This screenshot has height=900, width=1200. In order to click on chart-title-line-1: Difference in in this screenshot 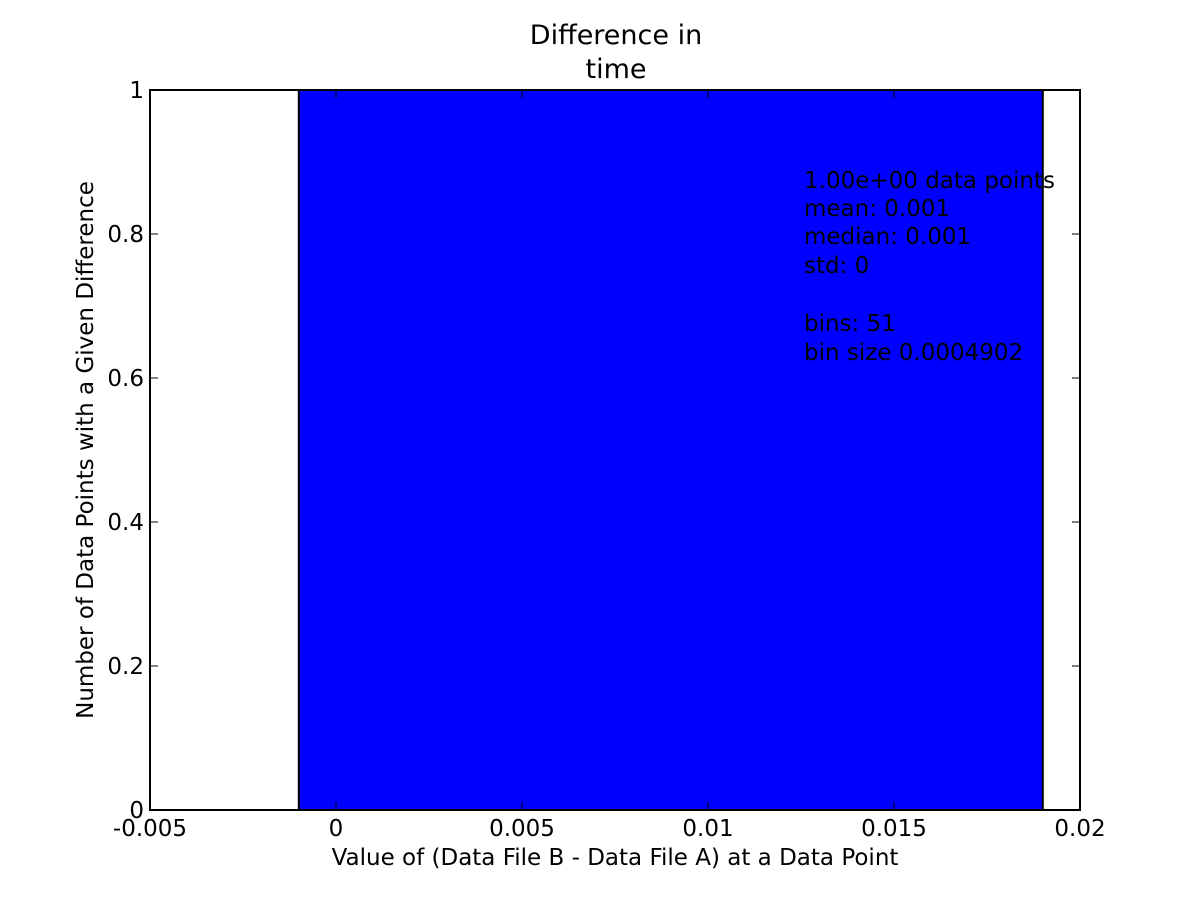, I will do `click(616, 35)`.